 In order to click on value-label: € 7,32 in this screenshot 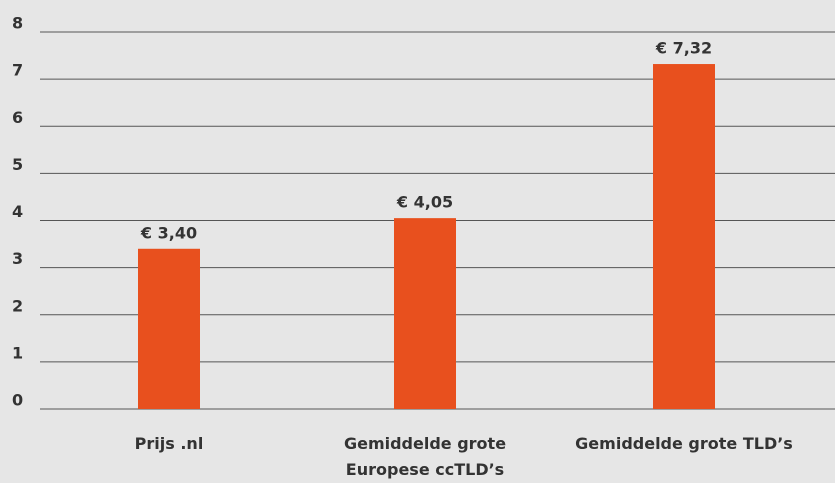, I will do `click(683, 48)`.